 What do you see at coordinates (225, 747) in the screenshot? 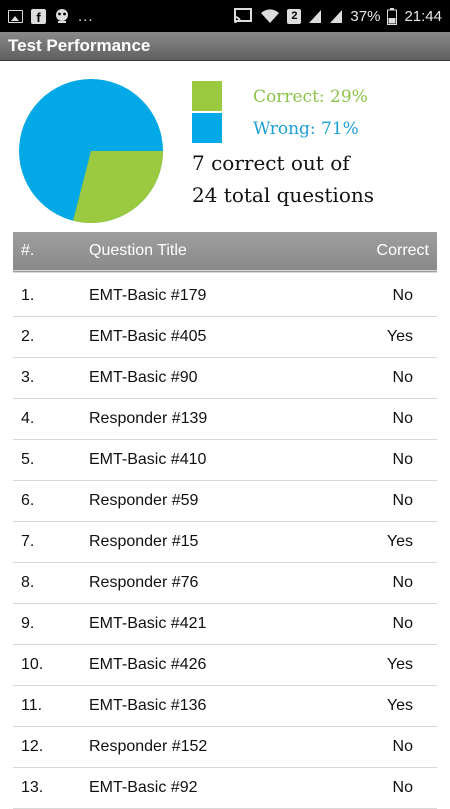
I see `table-row: 12. Responder #152 No` at bounding box center [225, 747].